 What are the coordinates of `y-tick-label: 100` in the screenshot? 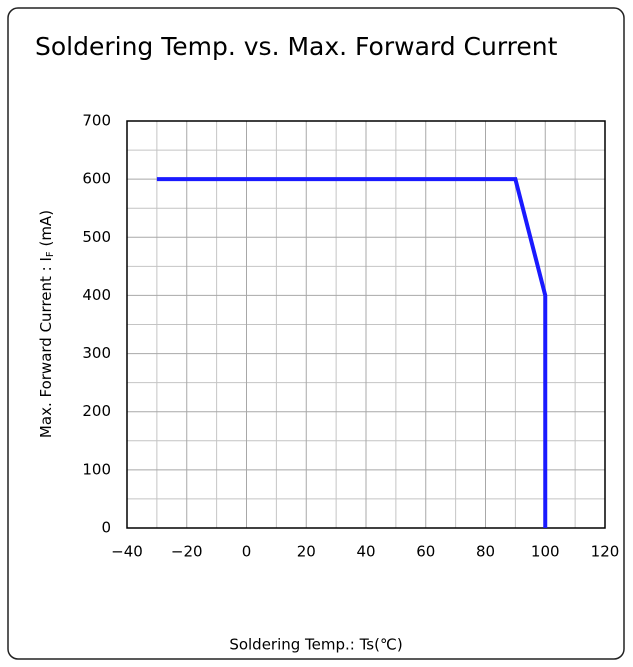 It's located at (96, 469).